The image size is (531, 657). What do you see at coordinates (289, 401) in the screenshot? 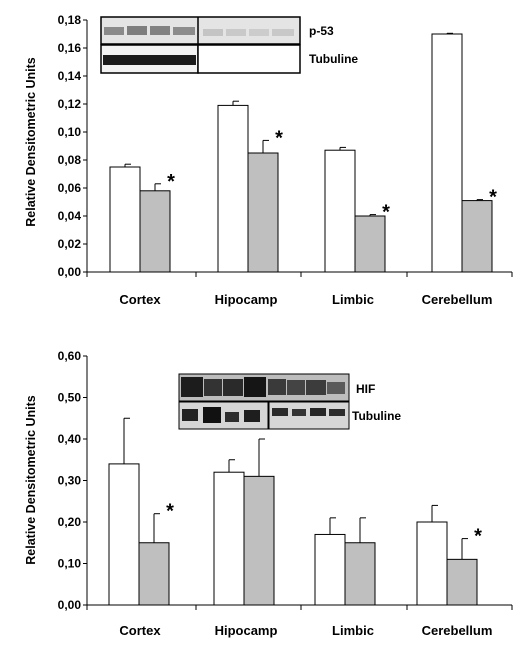
I see `chart-2-blot-inset: HIF Tubuline` at bounding box center [289, 401].